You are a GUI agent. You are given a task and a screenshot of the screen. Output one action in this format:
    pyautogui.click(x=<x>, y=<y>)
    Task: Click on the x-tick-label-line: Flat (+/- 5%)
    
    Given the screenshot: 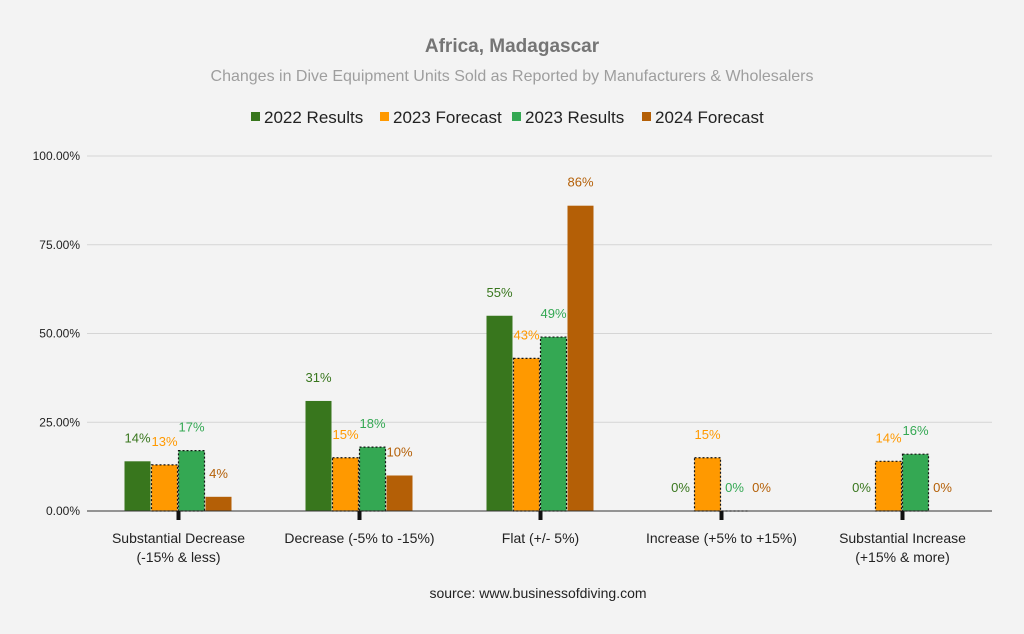 What is the action you would take?
    pyautogui.click(x=540, y=538)
    